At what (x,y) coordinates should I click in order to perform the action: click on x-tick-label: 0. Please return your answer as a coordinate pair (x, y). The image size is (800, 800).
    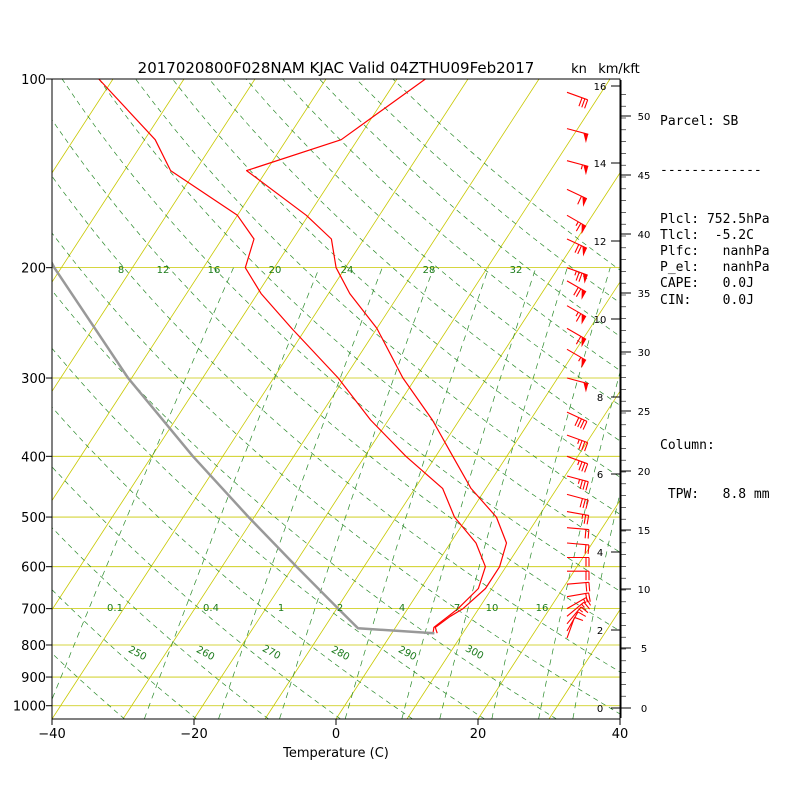
    Looking at the image, I should click on (336, 734).